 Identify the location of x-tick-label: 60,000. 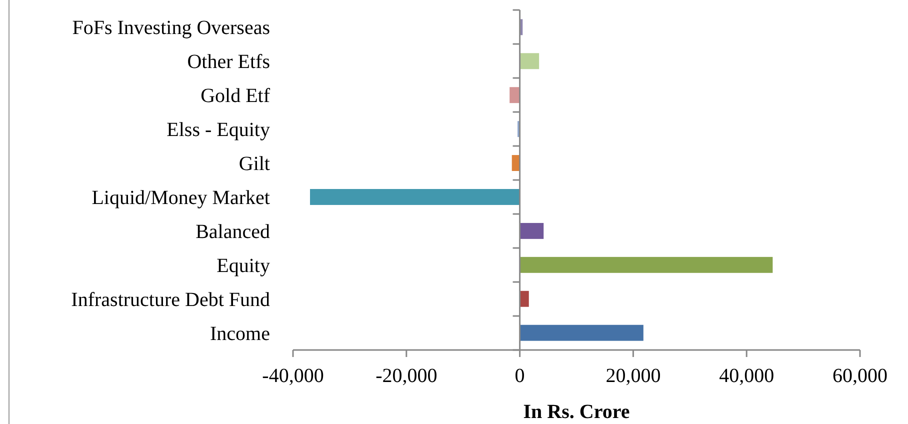
(860, 376).